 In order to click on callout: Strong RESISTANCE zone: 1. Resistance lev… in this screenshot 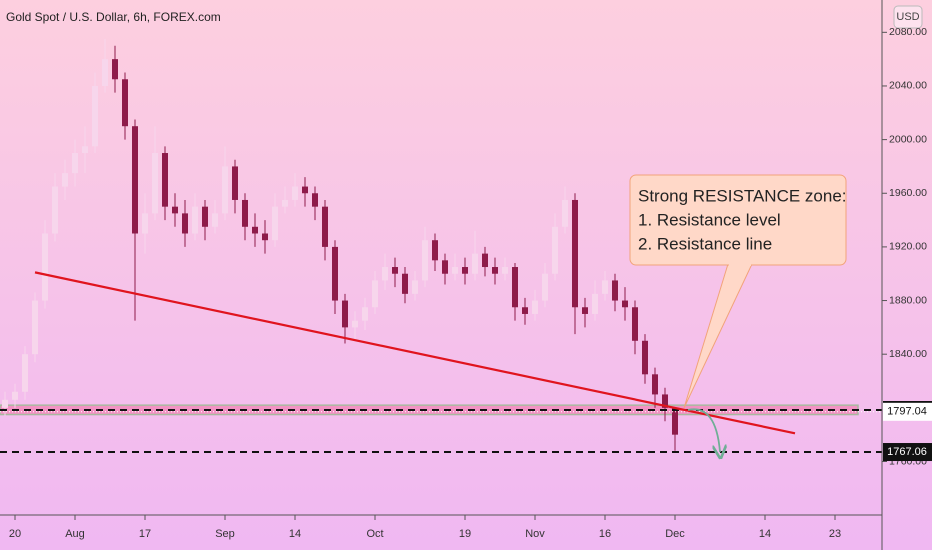, I will do `click(738, 291)`.